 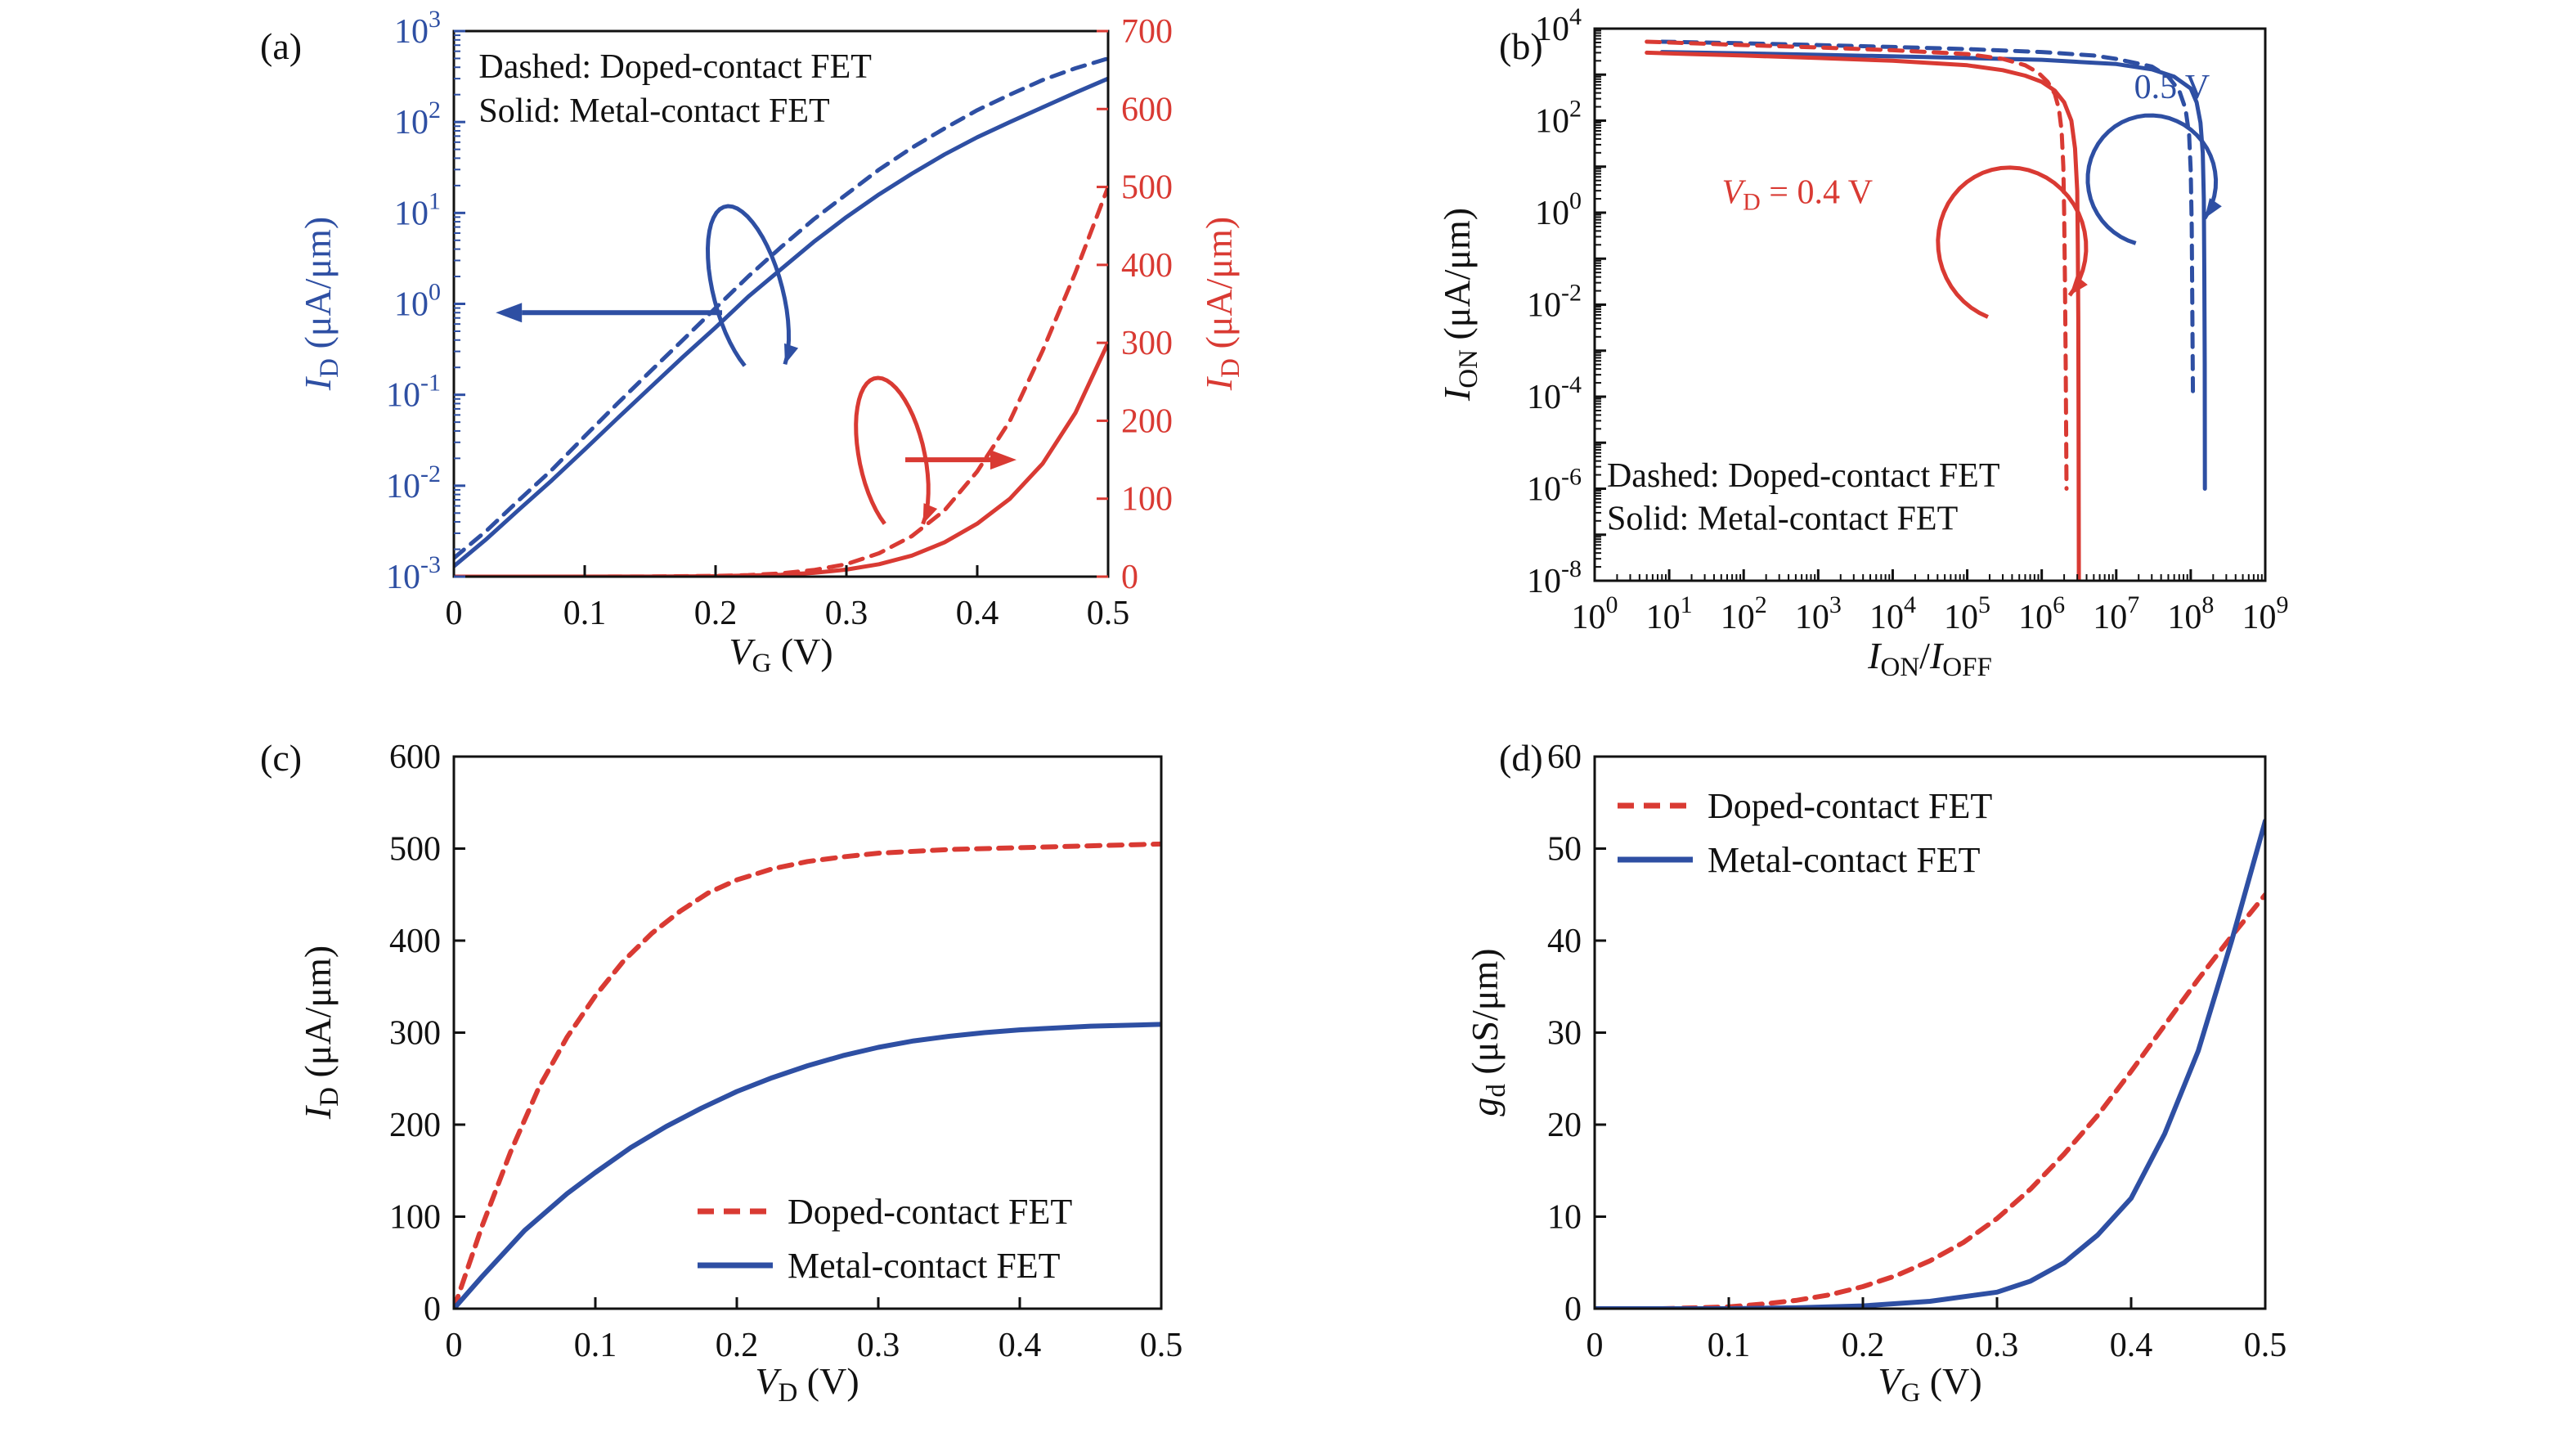 I want to click on y-tick-label: 30, so click(x=1564, y=1034).